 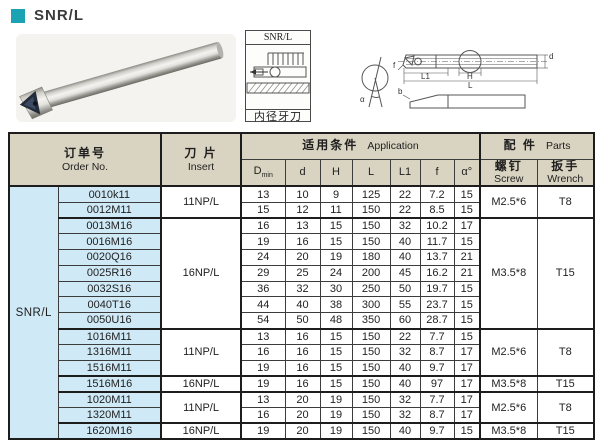 I want to click on value-cell-f: 23.7, so click(x=437, y=305).